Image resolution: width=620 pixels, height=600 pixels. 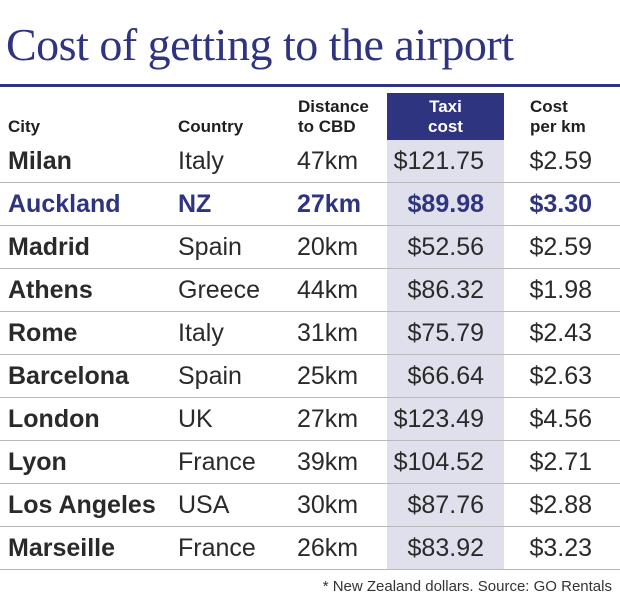 What do you see at coordinates (328, 548) in the screenshot?
I see `cell-distance: 26km` at bounding box center [328, 548].